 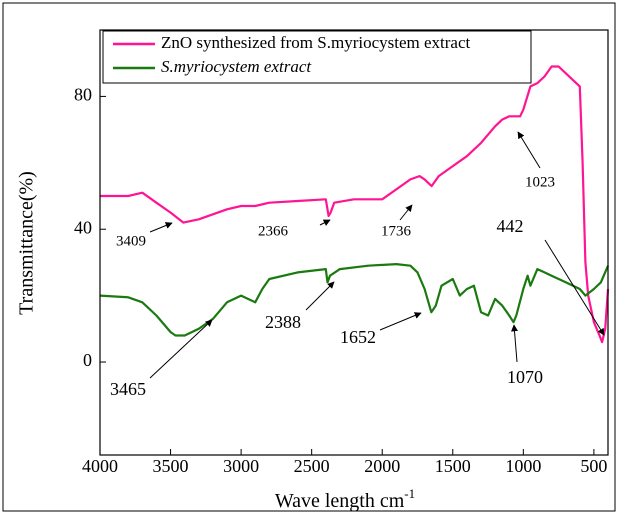 What do you see at coordinates (236, 66) in the screenshot?
I see `legend-label: S.myriocystem extract` at bounding box center [236, 66].